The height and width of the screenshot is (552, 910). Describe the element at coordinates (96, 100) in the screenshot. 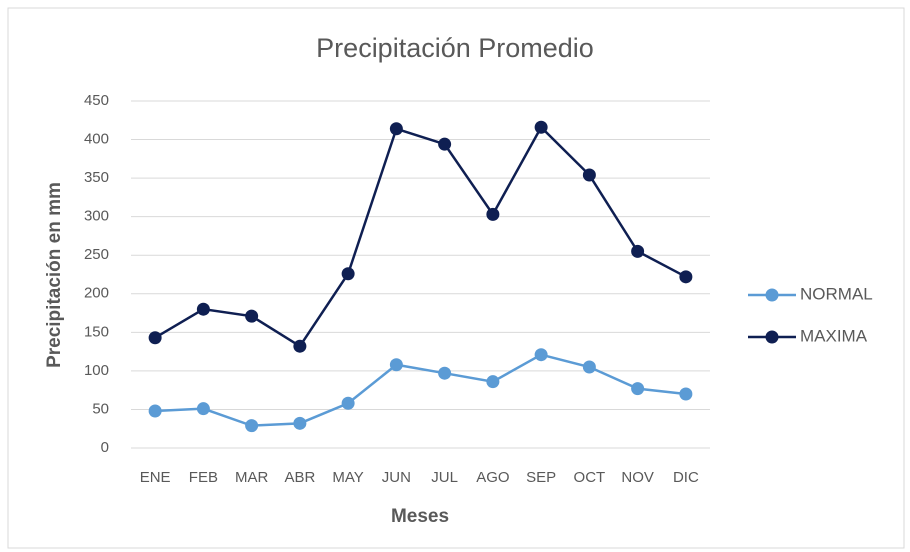

I see `y-tick-label: 450` at that location.